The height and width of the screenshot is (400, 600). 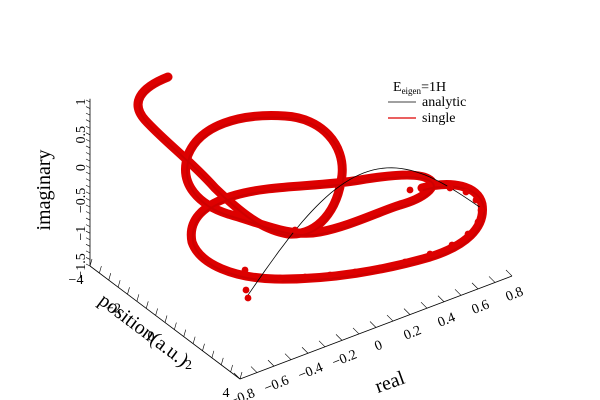 I want to click on z-tick-label: 1, so click(x=81, y=102).